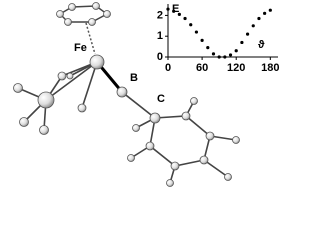 The height and width of the screenshot is (240, 320). I want to click on x-axis-label: ϑ, so click(261, 45).